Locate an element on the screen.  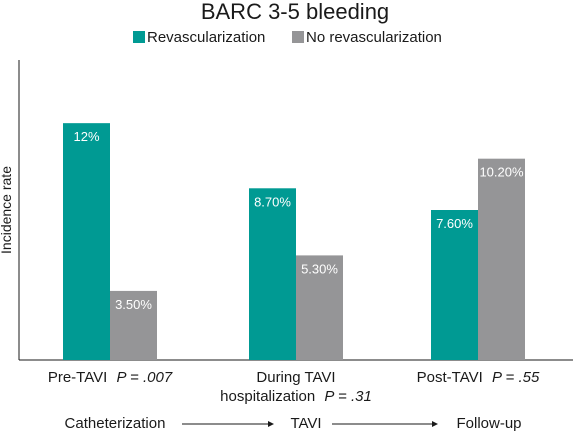
legend: Revascularization No revascularization is located at coordinates (287, 37).